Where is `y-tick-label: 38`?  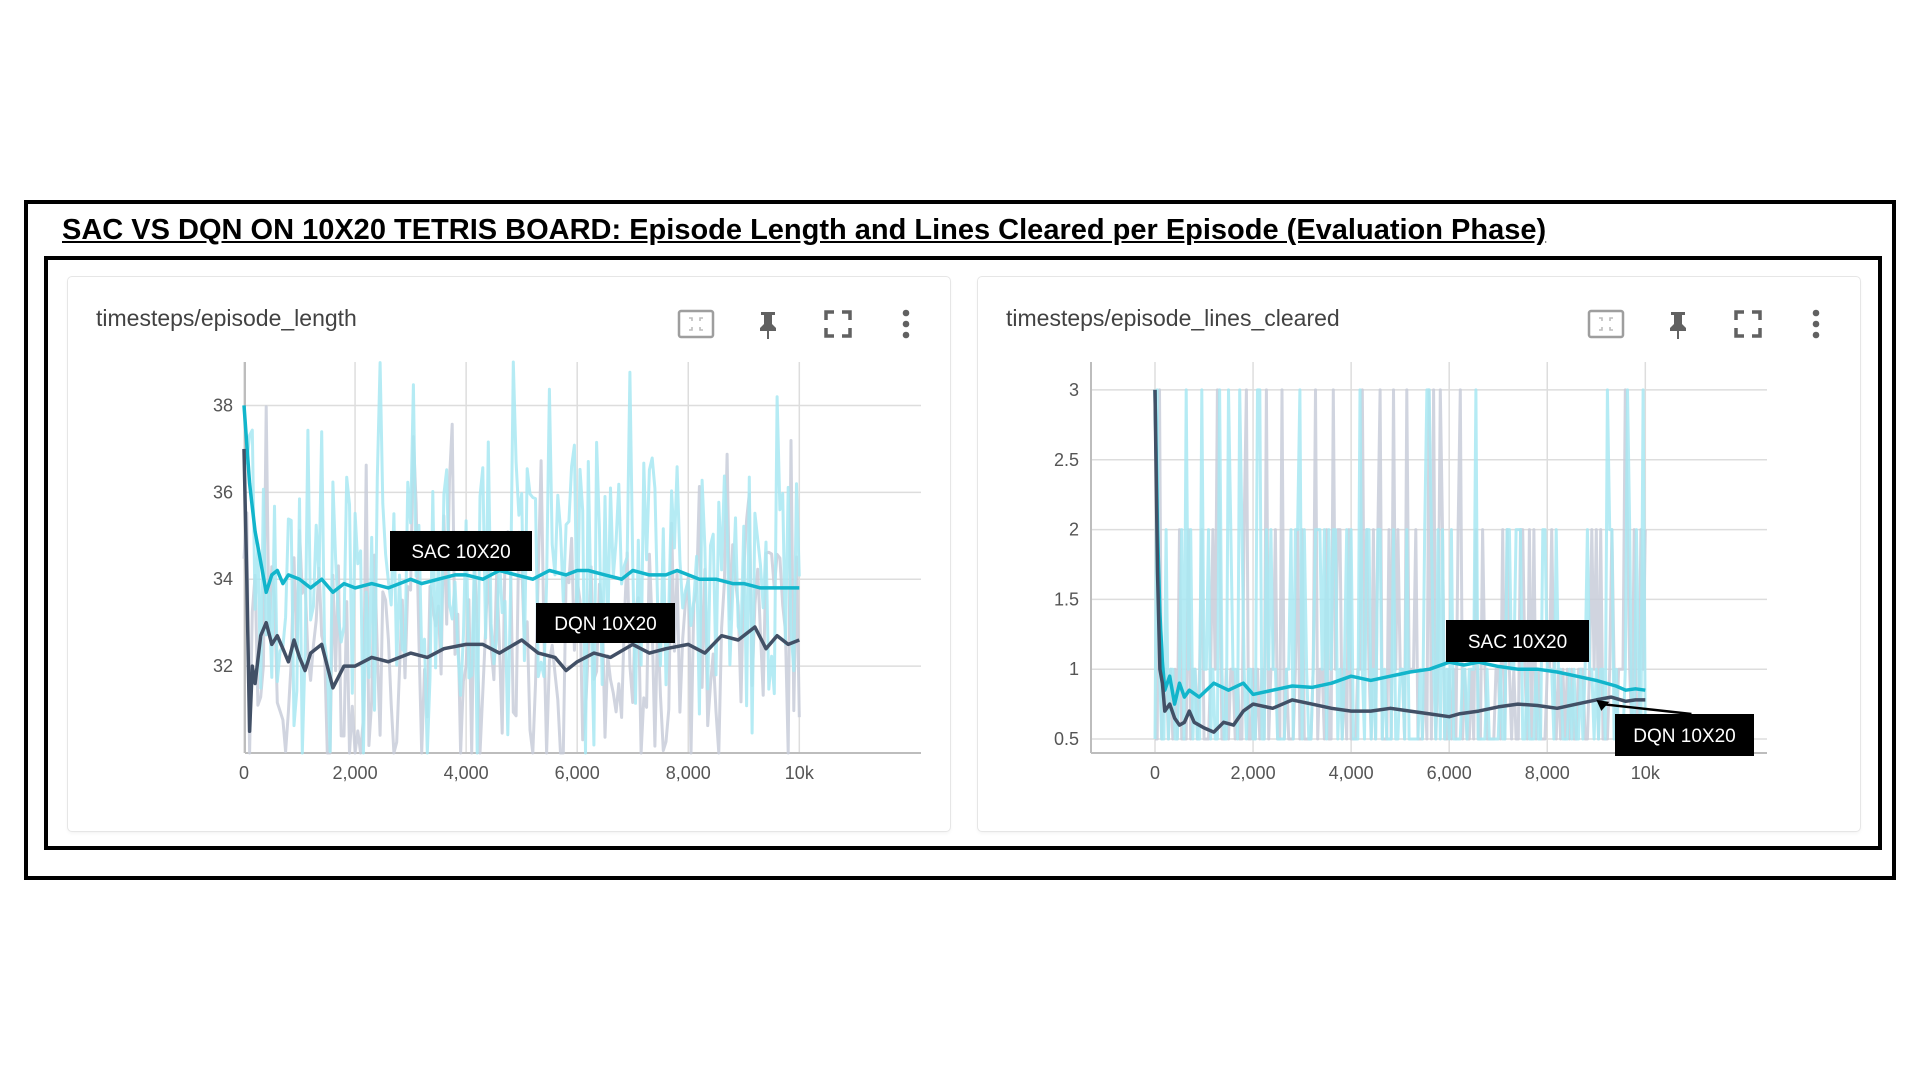
y-tick-label: 38 is located at coordinates (223, 405).